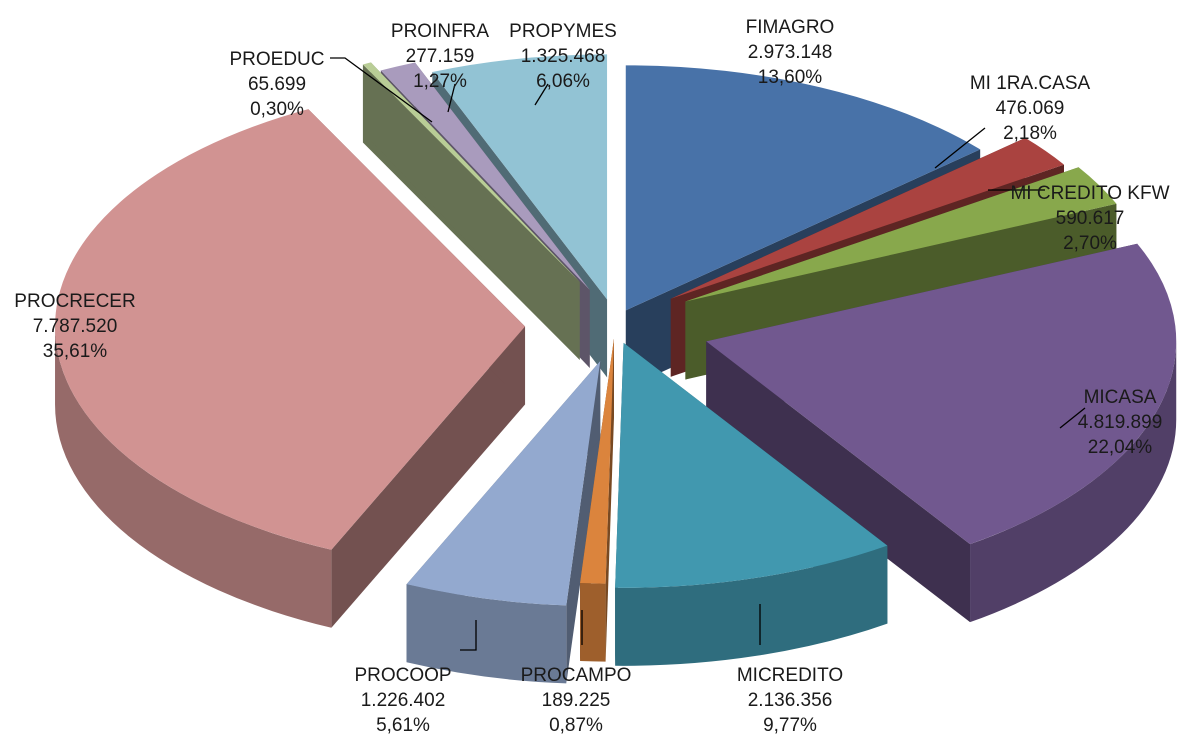 The height and width of the screenshot is (736, 1197). I want to click on slice-top-proeduc, so click(471, 172).